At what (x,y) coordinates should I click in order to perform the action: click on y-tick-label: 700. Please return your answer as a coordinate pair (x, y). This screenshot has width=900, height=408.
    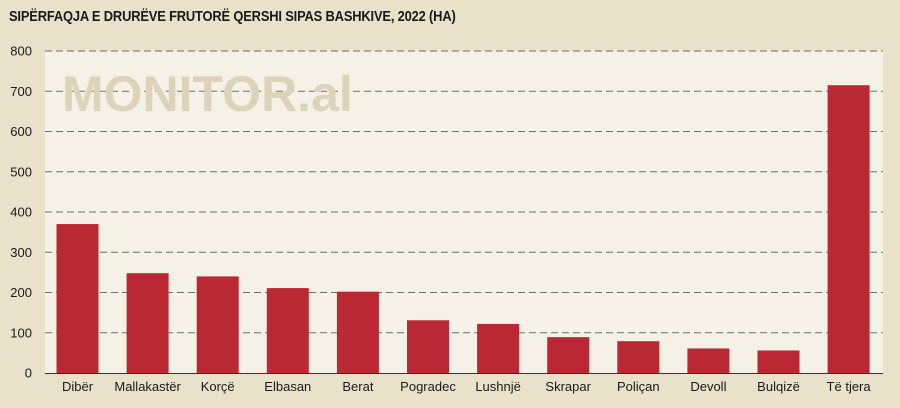
    Looking at the image, I should click on (21, 91).